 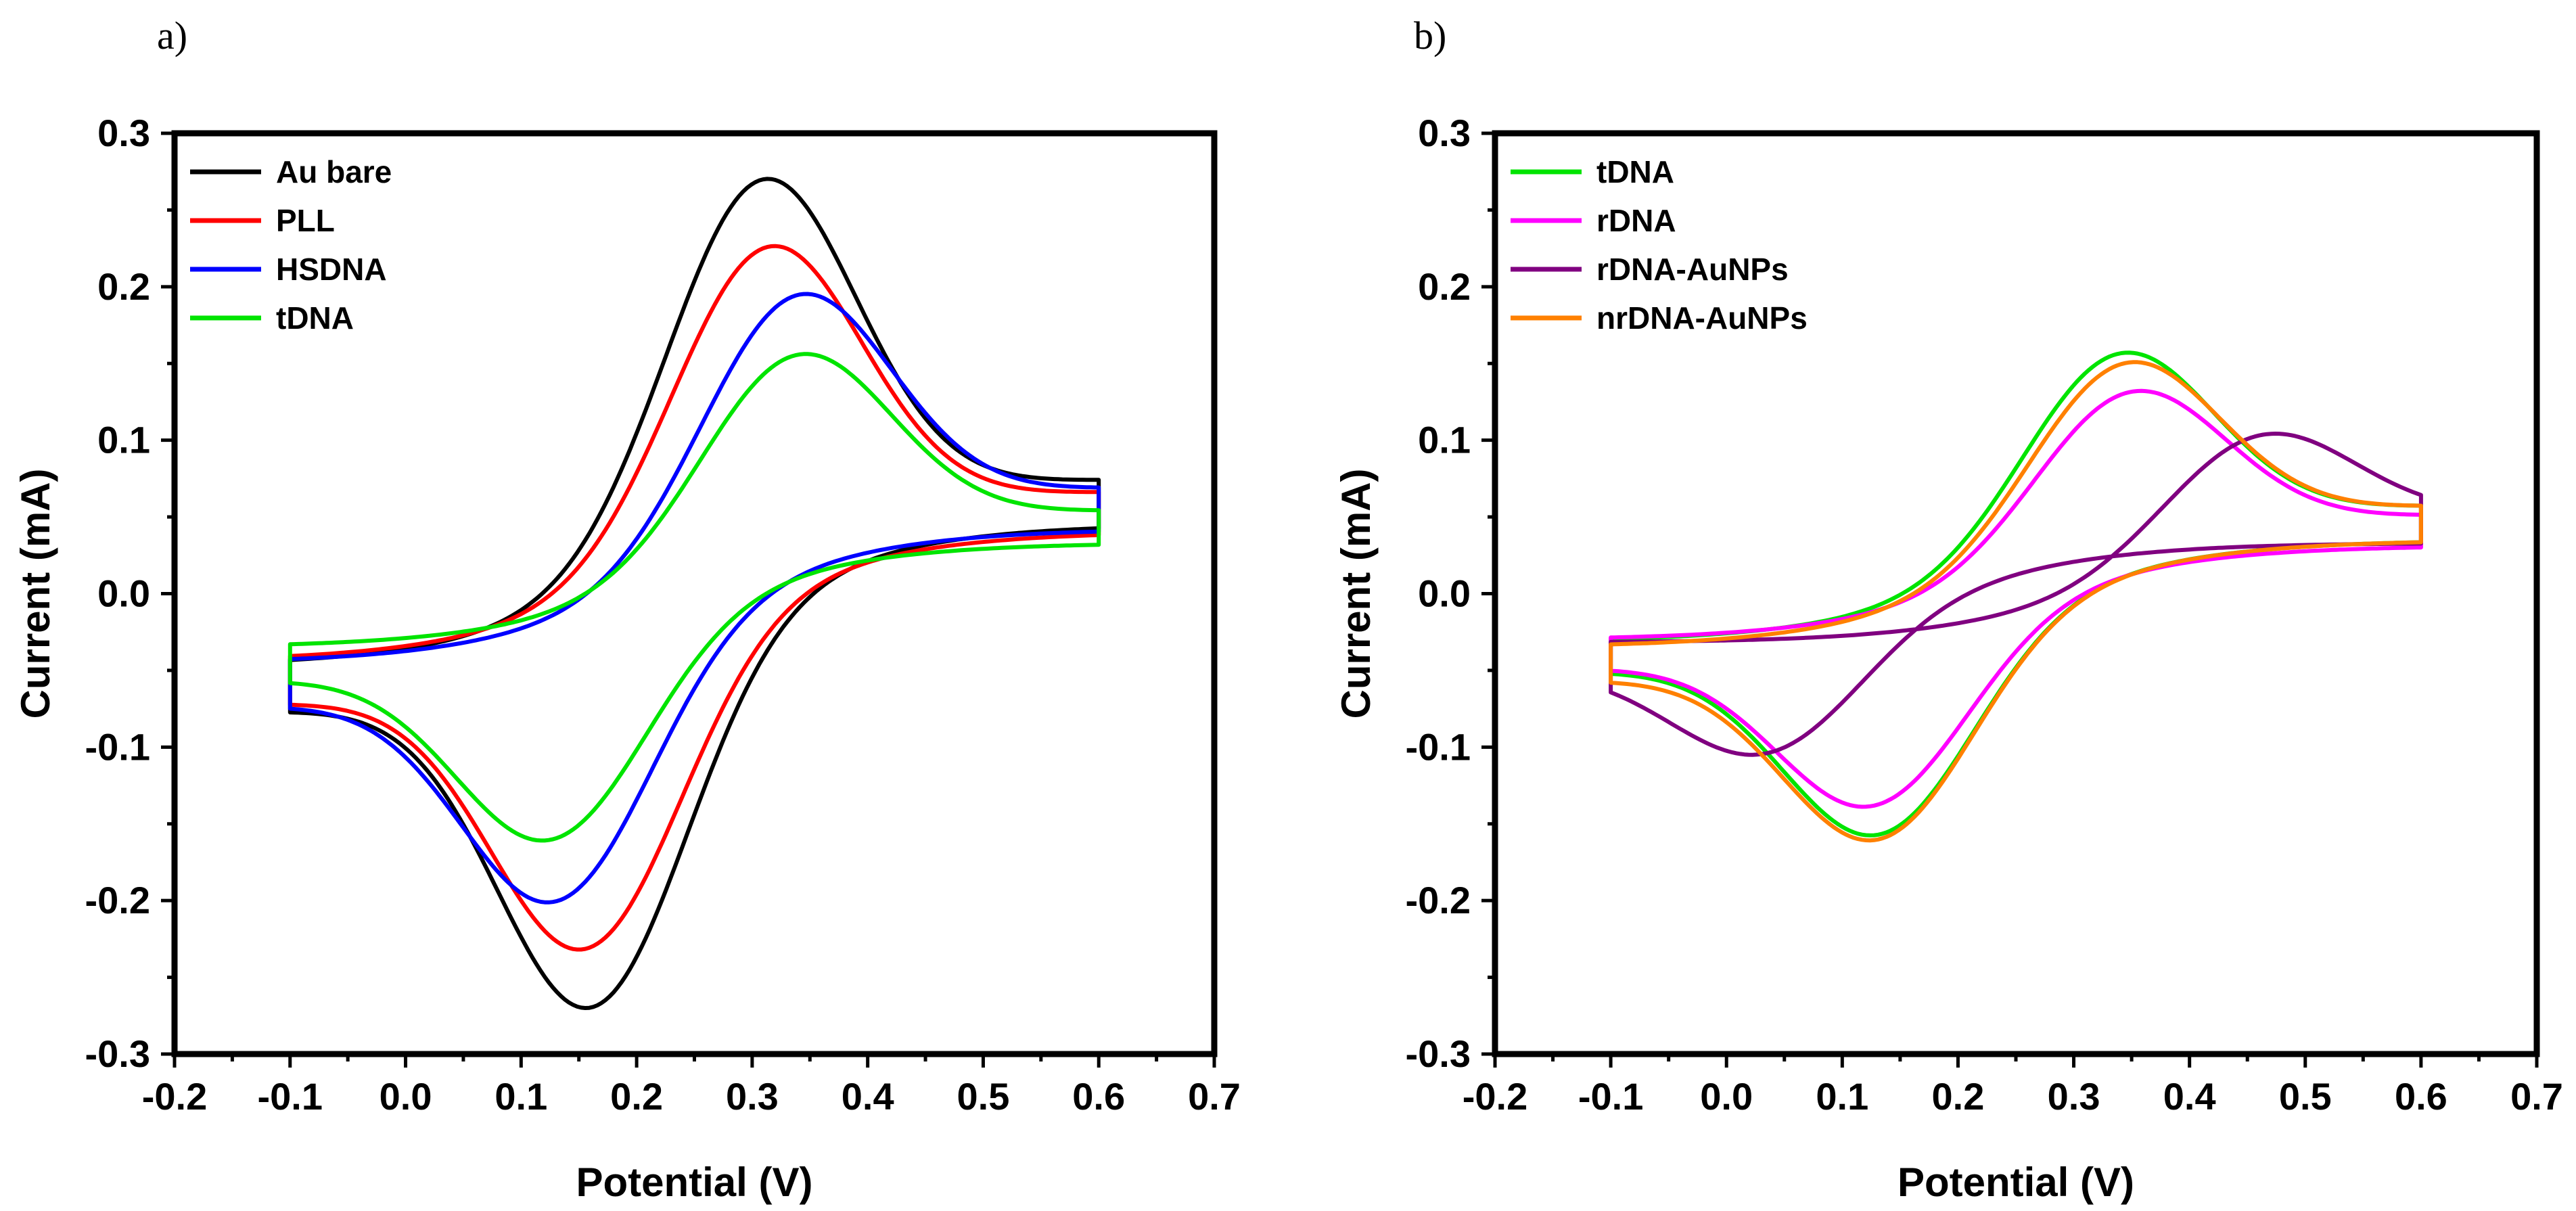 I want to click on series-group, so click(x=2016, y=597).